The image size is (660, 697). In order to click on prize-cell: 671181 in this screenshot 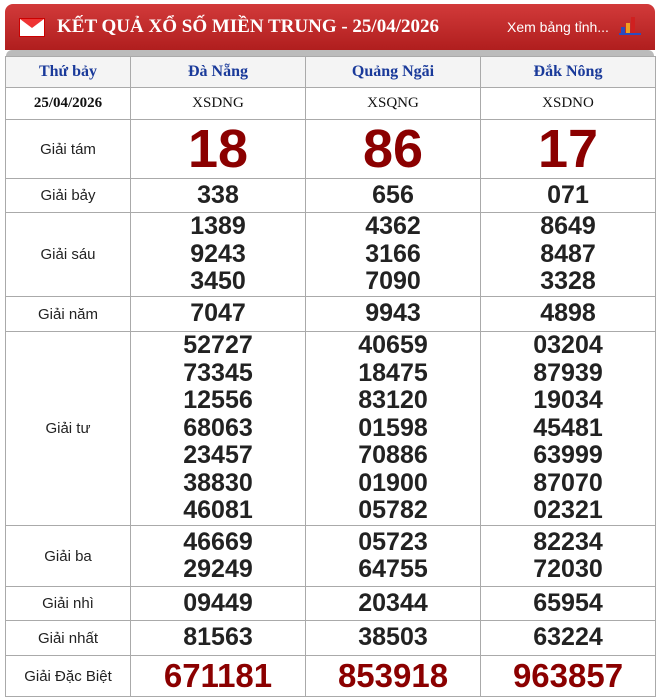, I will do `click(218, 676)`.